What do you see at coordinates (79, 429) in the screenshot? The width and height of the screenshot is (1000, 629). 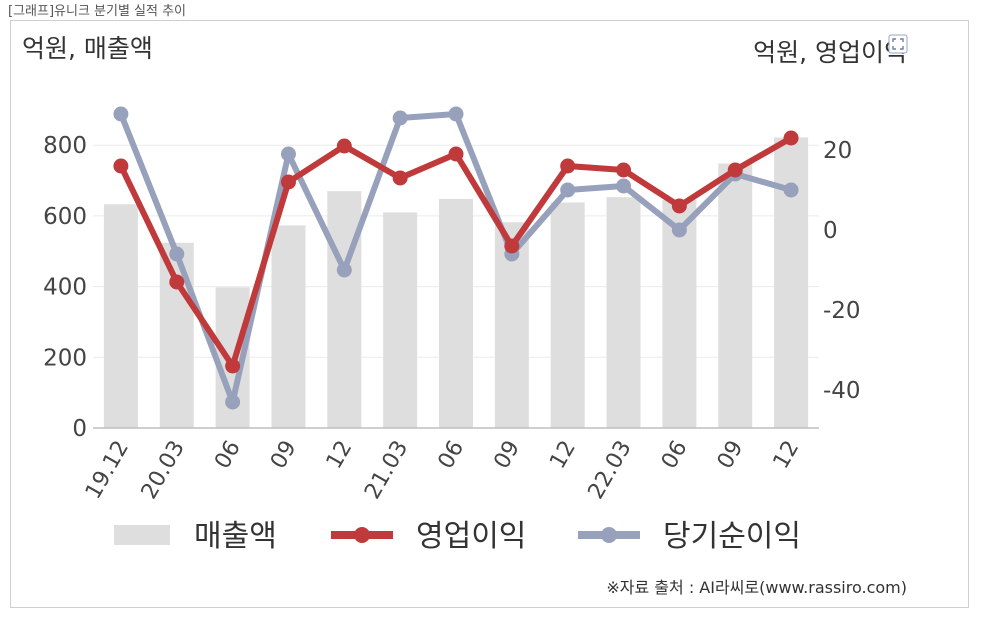 I see `y-left-tick-label: 0` at bounding box center [79, 429].